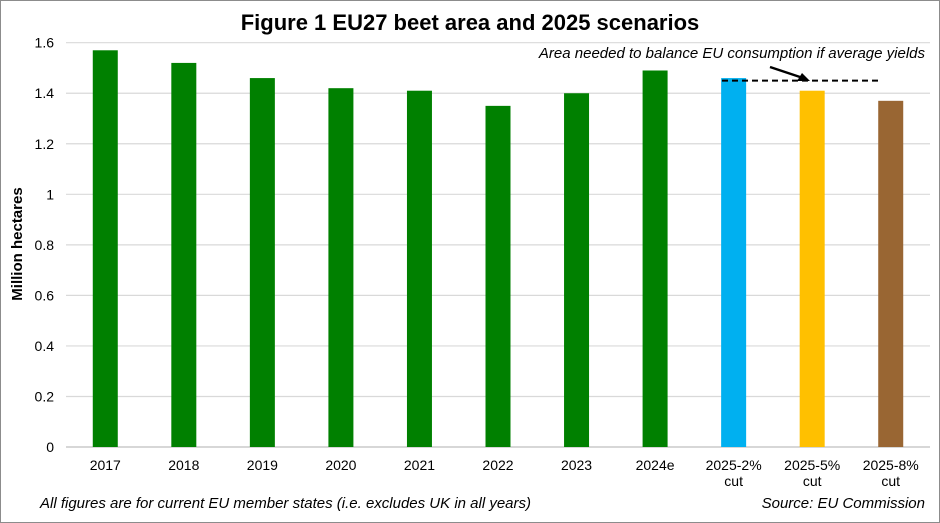 The height and width of the screenshot is (523, 940). What do you see at coordinates (803, 77) in the screenshot?
I see `arrow-head-icon` at bounding box center [803, 77].